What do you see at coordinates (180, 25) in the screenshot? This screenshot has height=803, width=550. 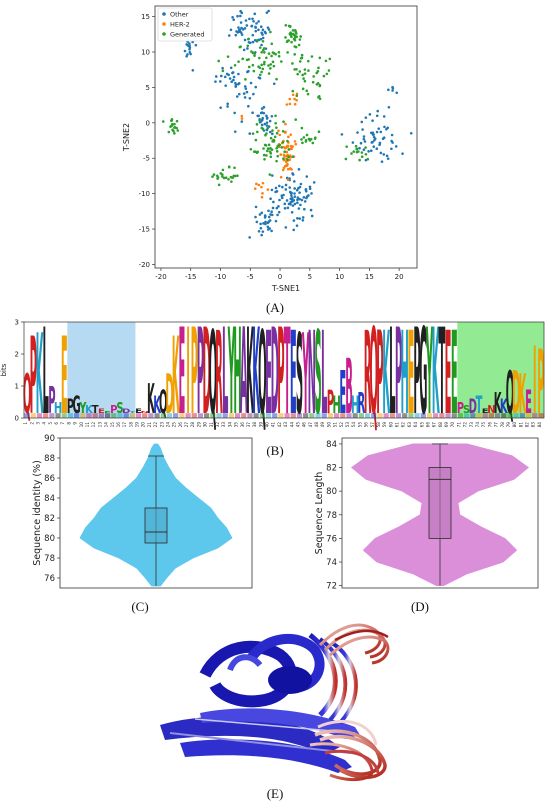 I see `legend-entry: HER-2` at bounding box center [180, 25].